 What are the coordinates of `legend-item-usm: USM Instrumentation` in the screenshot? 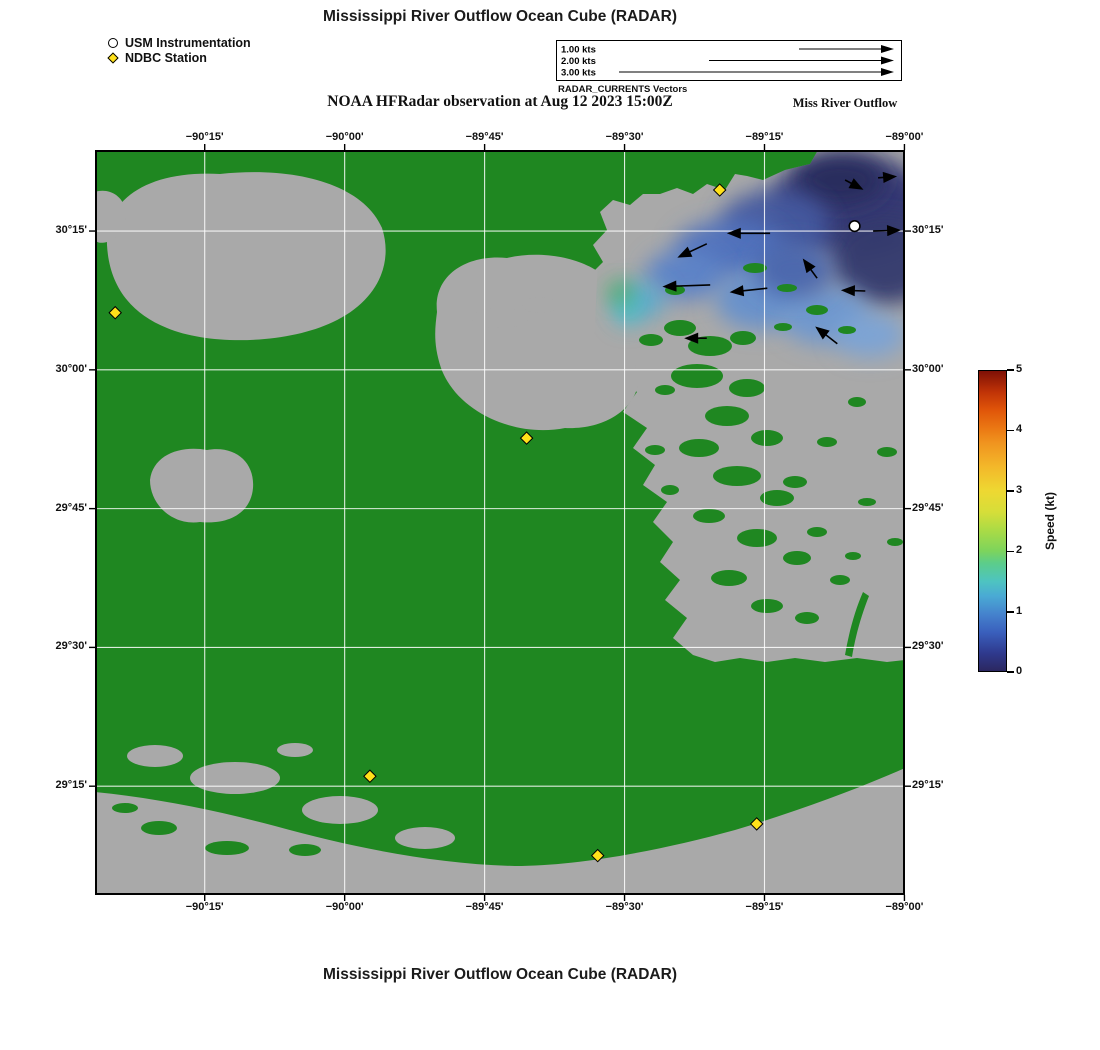 It's located at (179, 43).